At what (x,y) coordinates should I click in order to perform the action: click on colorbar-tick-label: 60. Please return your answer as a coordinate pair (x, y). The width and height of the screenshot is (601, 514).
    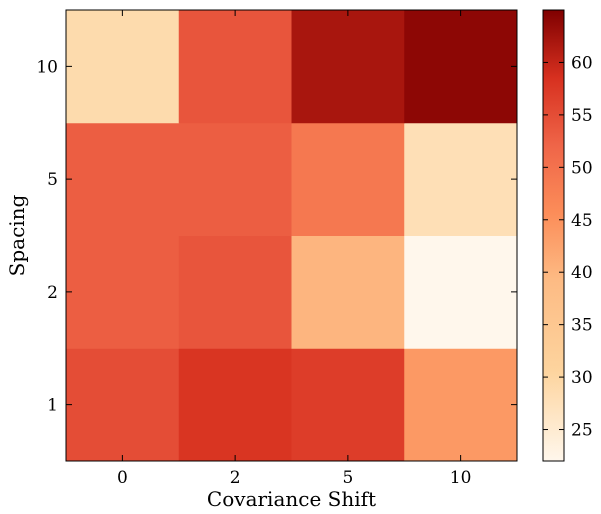
    Looking at the image, I should click on (582, 63).